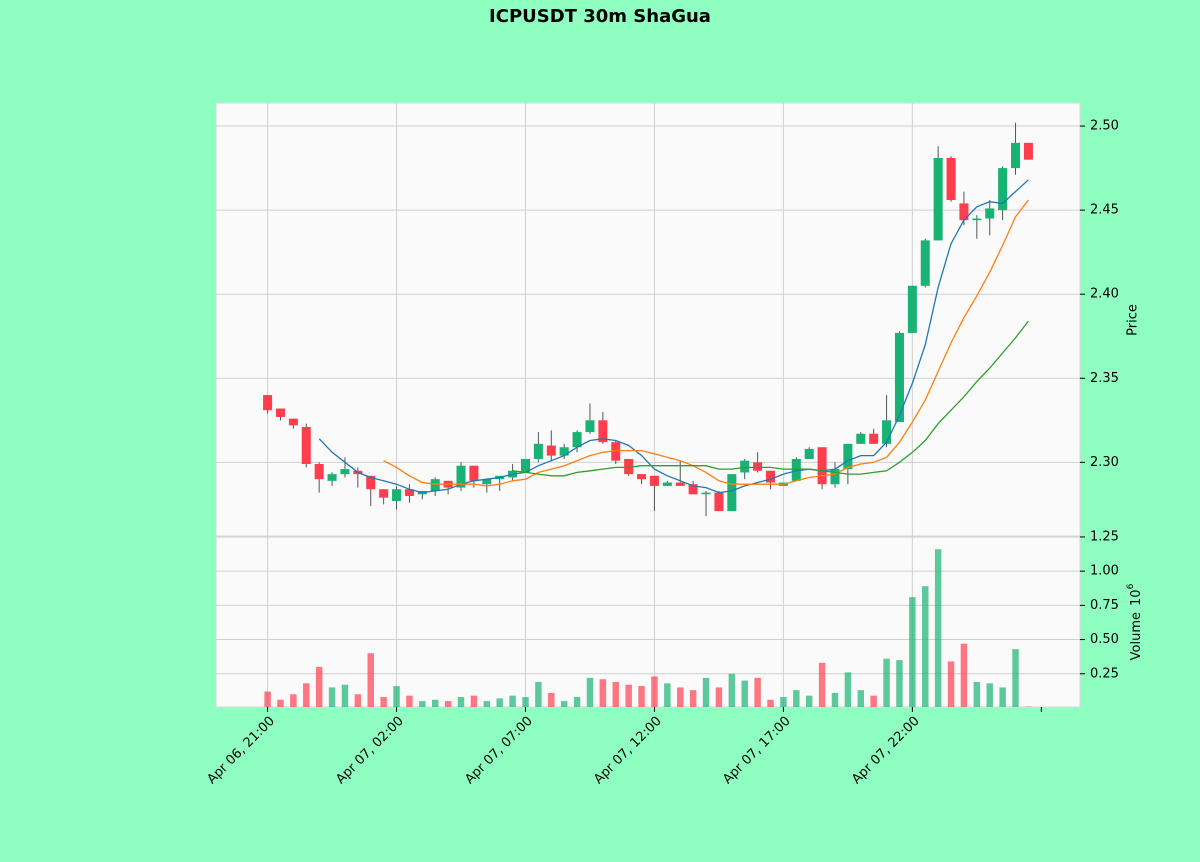 This screenshot has height=862, width=1200. Describe the element at coordinates (770, 398) in the screenshot. I see `moving-average-line` at that location.